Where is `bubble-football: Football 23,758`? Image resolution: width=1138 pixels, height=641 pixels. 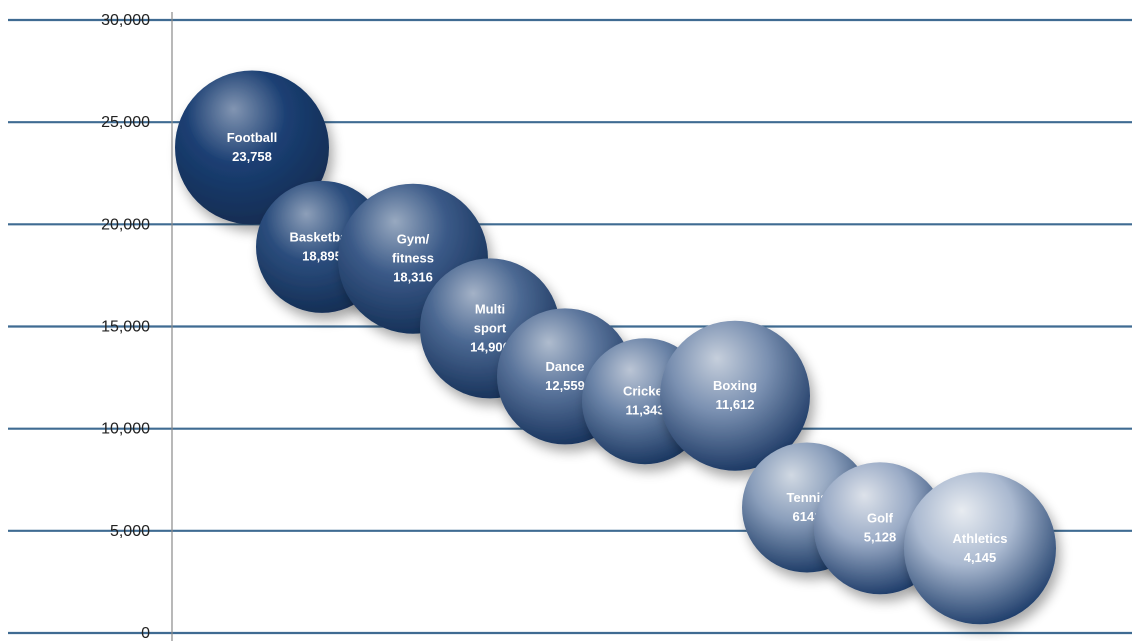 bubble-football: Football 23,758 is located at coordinates (252, 147).